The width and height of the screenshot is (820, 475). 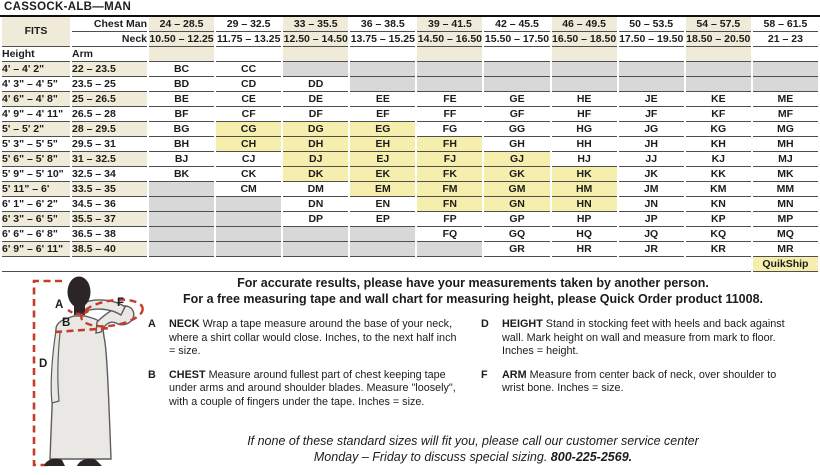 I want to click on arm-range: 38.5 – 40, so click(x=109, y=249).